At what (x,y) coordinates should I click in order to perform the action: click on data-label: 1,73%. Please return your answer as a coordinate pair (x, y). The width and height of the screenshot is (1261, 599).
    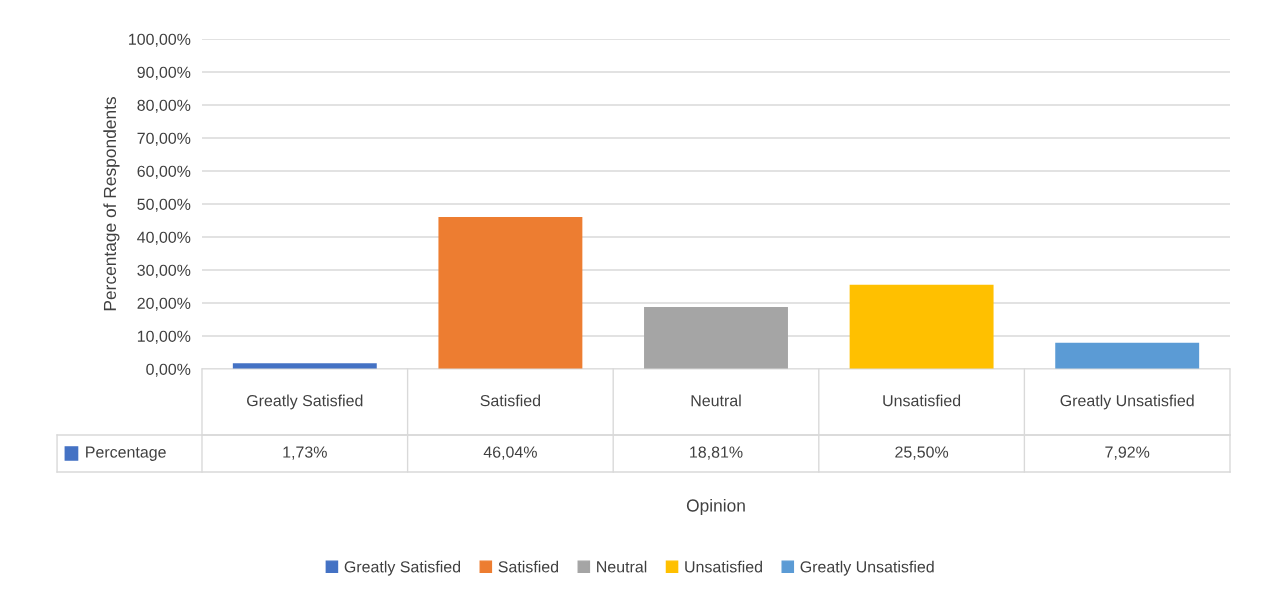
    Looking at the image, I should click on (305, 453).